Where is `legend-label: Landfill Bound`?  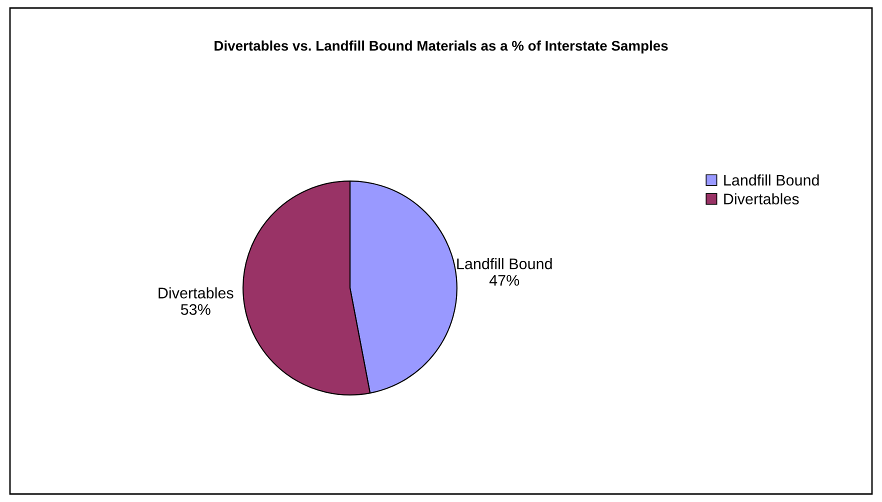
legend-label: Landfill Bound is located at coordinates (771, 180).